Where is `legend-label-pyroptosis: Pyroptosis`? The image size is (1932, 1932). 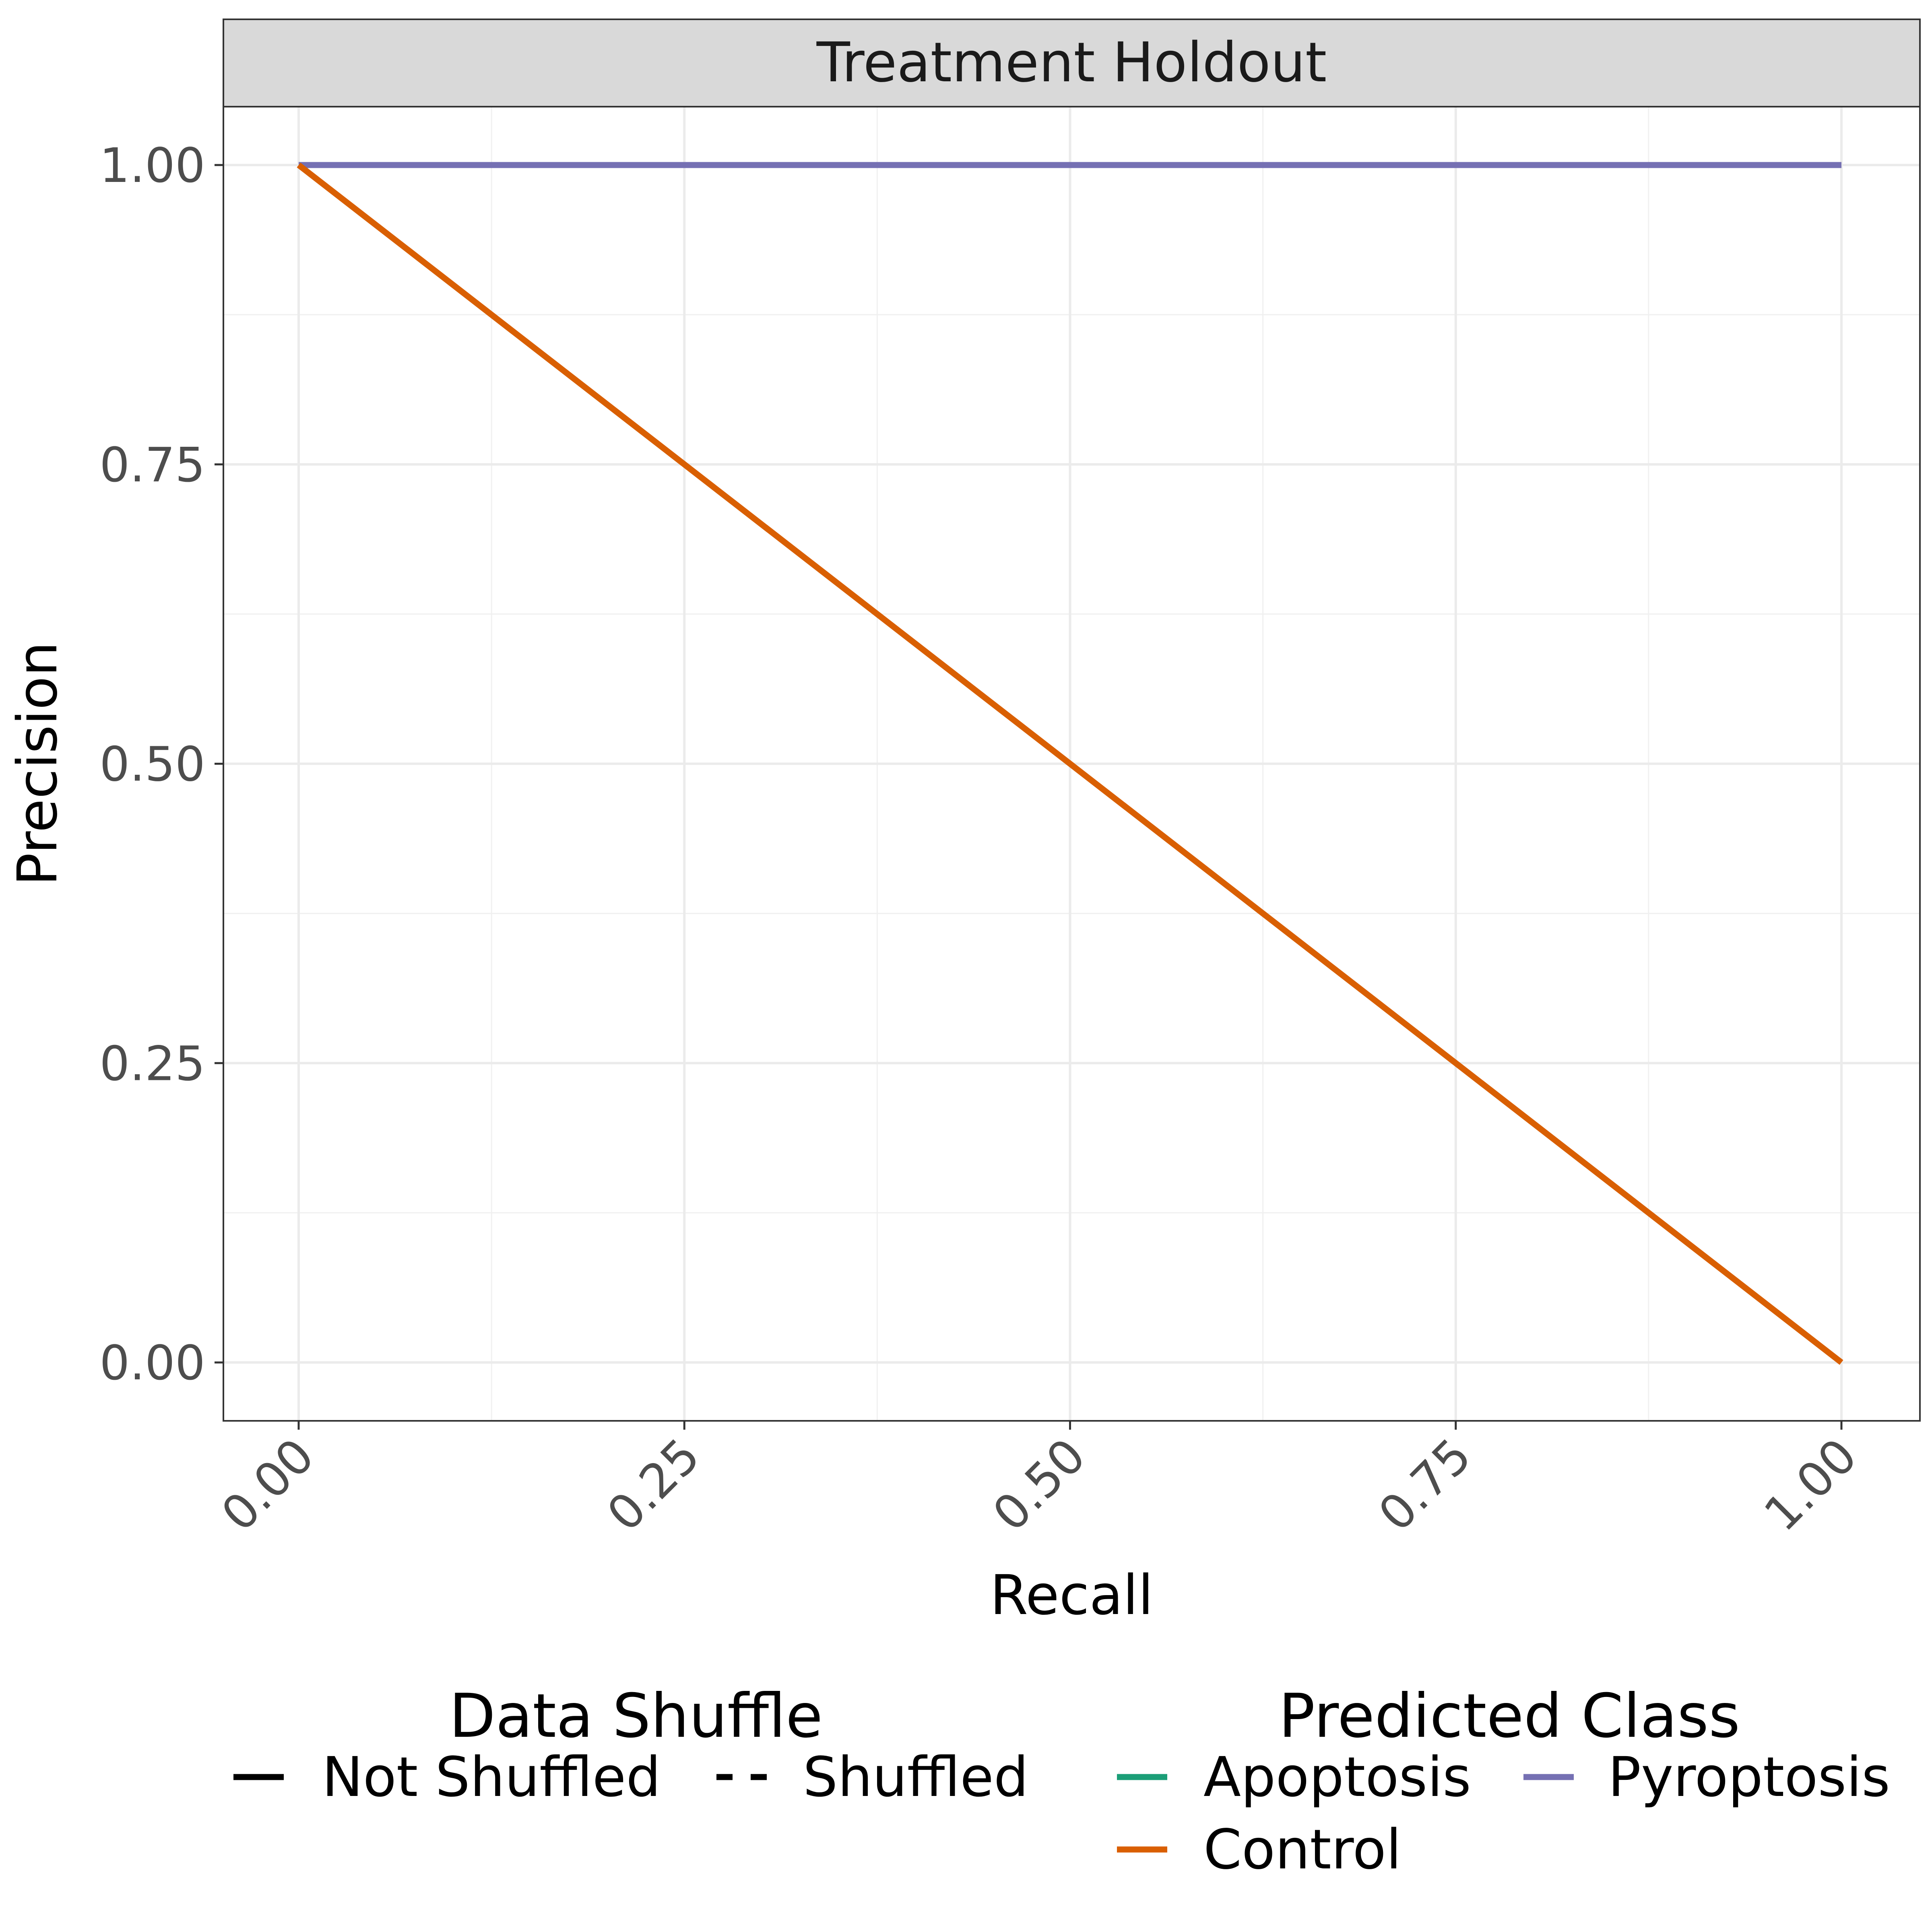 legend-label-pyroptosis: Pyroptosis is located at coordinates (1749, 1777).